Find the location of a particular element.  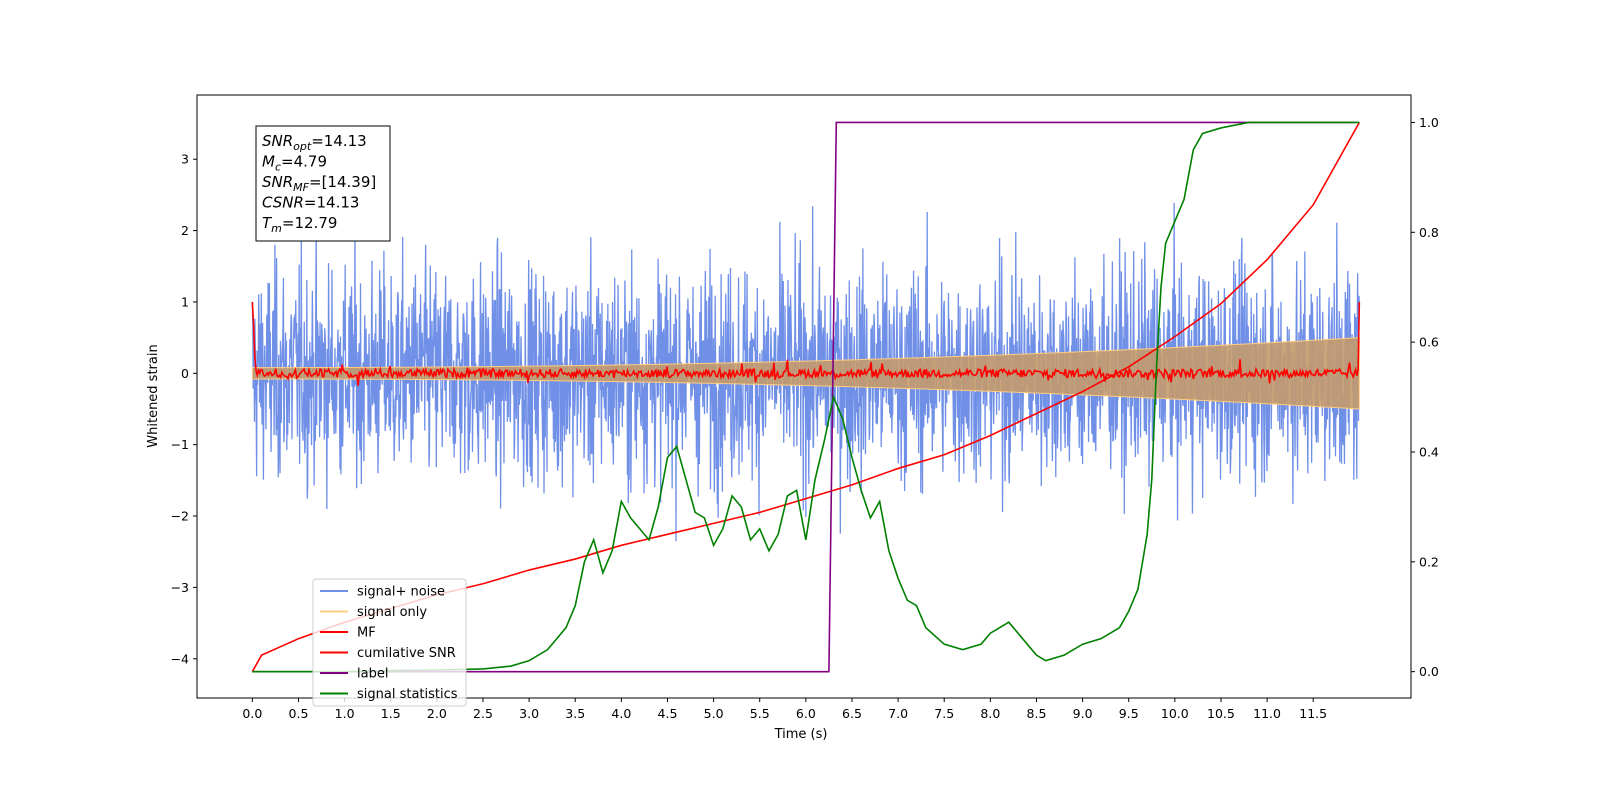

y-left-tick-label: 2 is located at coordinates (185, 230).